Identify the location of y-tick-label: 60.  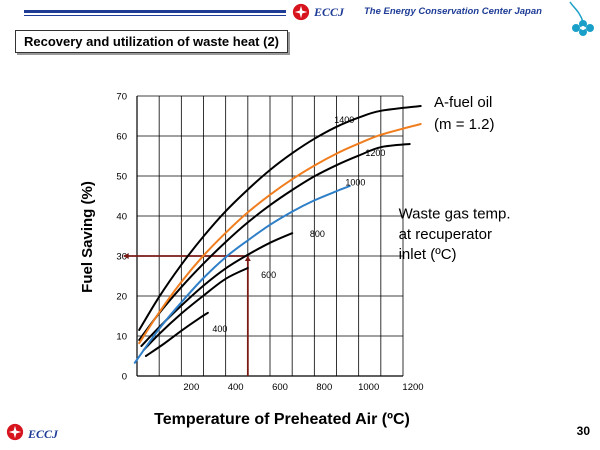
(121, 137).